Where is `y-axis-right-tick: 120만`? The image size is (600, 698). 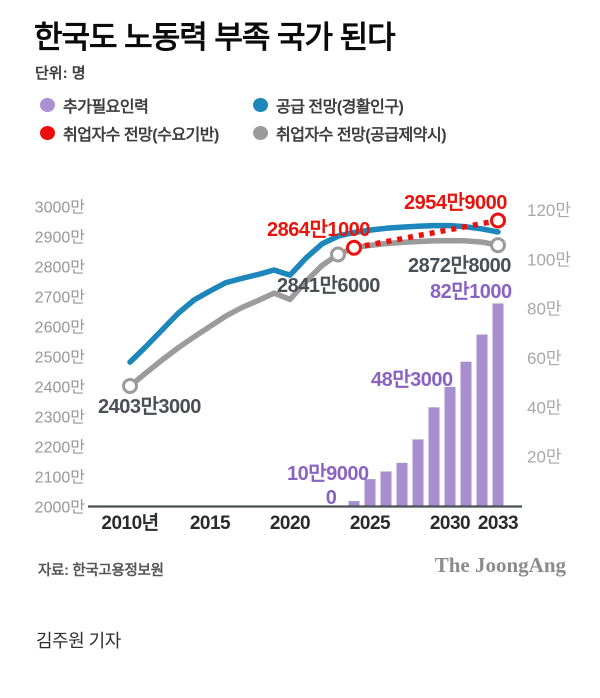 y-axis-right-tick: 120만 is located at coordinates (549, 210).